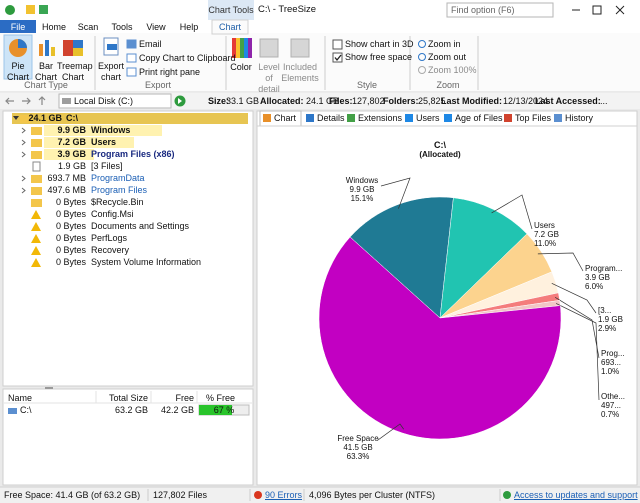 This screenshot has height=503, width=640. I want to click on stat-label: Files:, so click(341, 101).